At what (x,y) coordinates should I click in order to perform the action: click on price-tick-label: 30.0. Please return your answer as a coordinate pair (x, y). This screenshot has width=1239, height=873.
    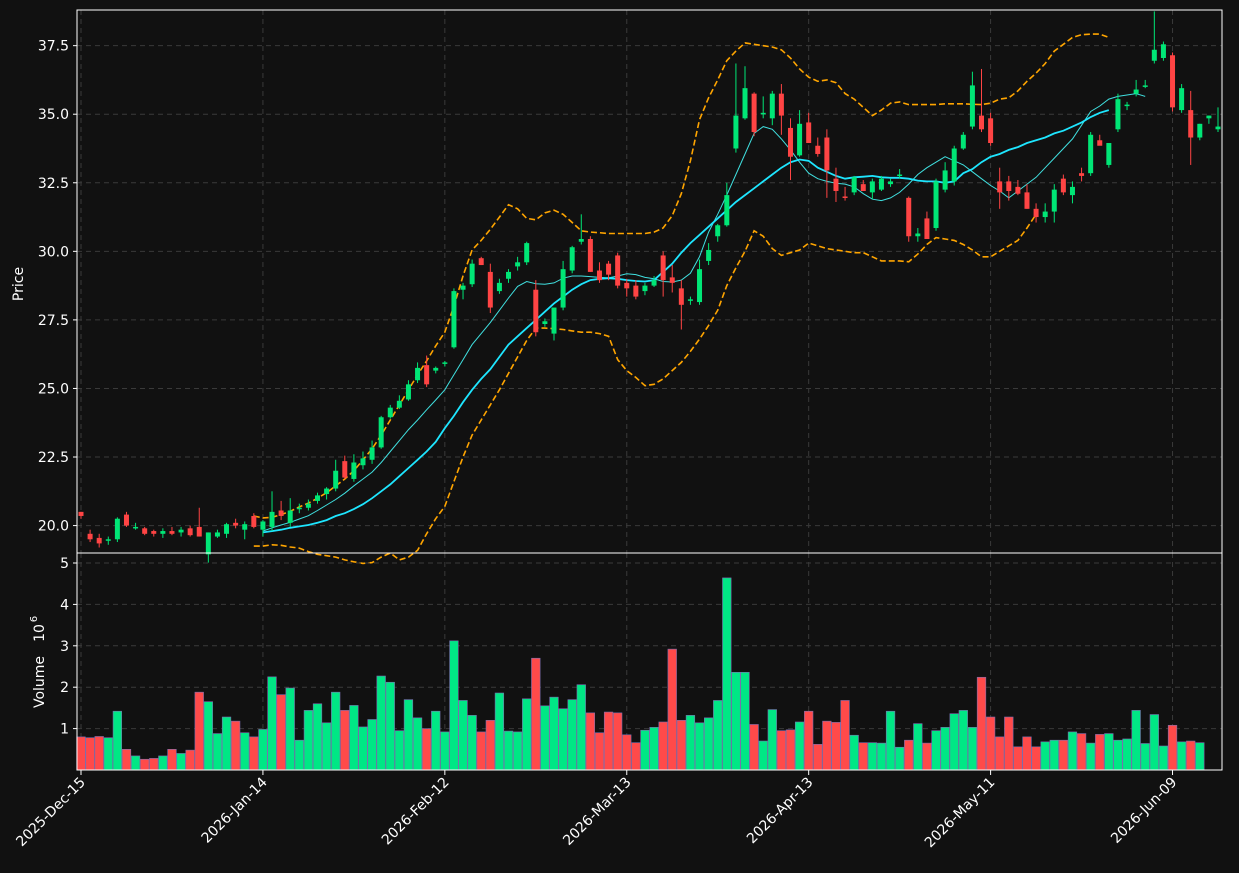
    Looking at the image, I should click on (53, 252).